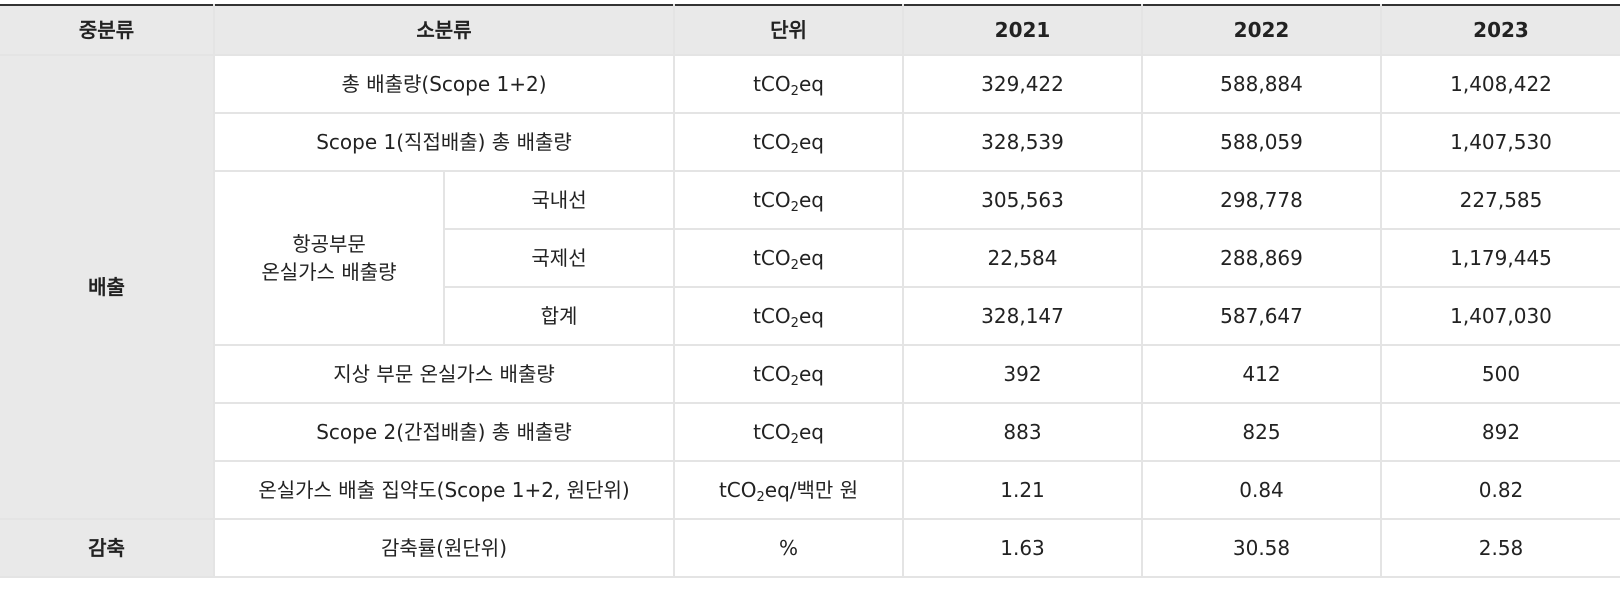  Describe the element at coordinates (1023, 490) in the screenshot. I see `value-cell: 1.21` at that location.